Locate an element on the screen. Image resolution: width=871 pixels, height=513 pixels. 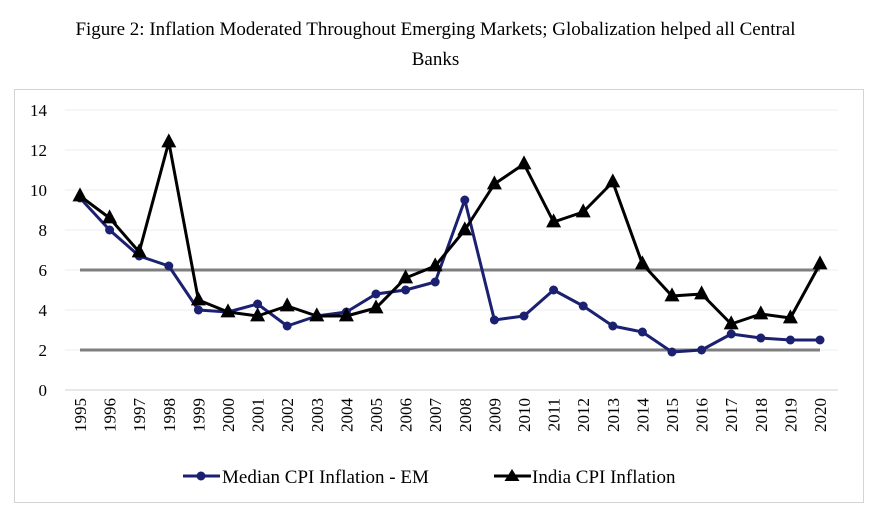
x-tick-label: 2006 is located at coordinates (406, 415).